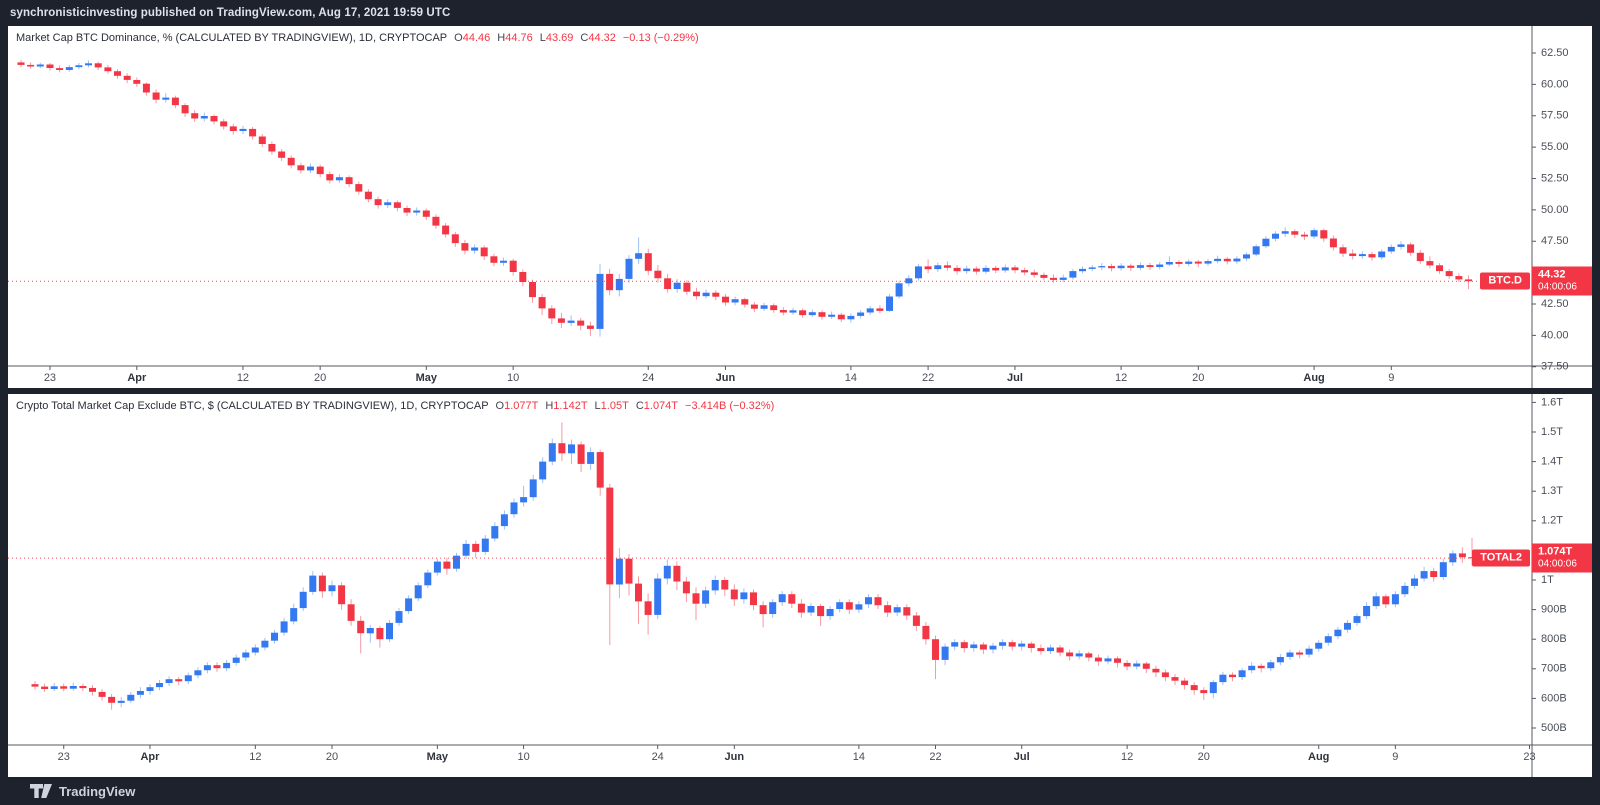  I want to click on legend-ohlc-value: 43.69, so click(559, 38).